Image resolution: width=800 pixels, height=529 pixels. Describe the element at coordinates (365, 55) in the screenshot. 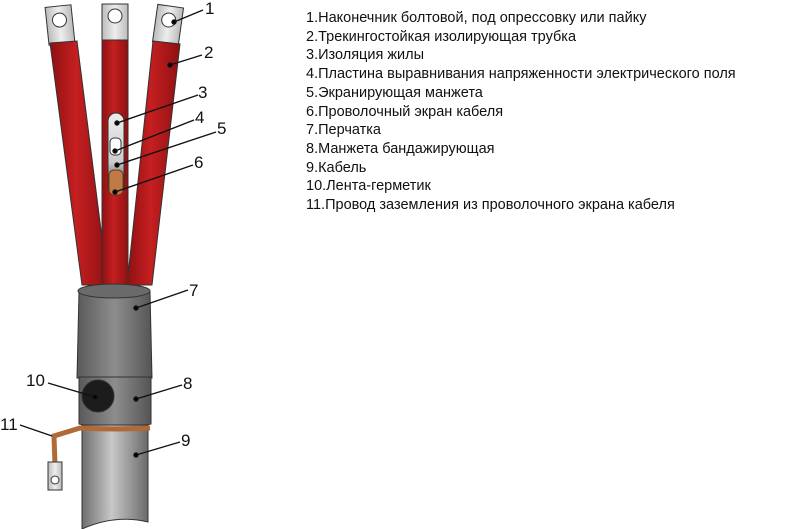

I see `legend-item: 3.Изоляция жилы` at that location.